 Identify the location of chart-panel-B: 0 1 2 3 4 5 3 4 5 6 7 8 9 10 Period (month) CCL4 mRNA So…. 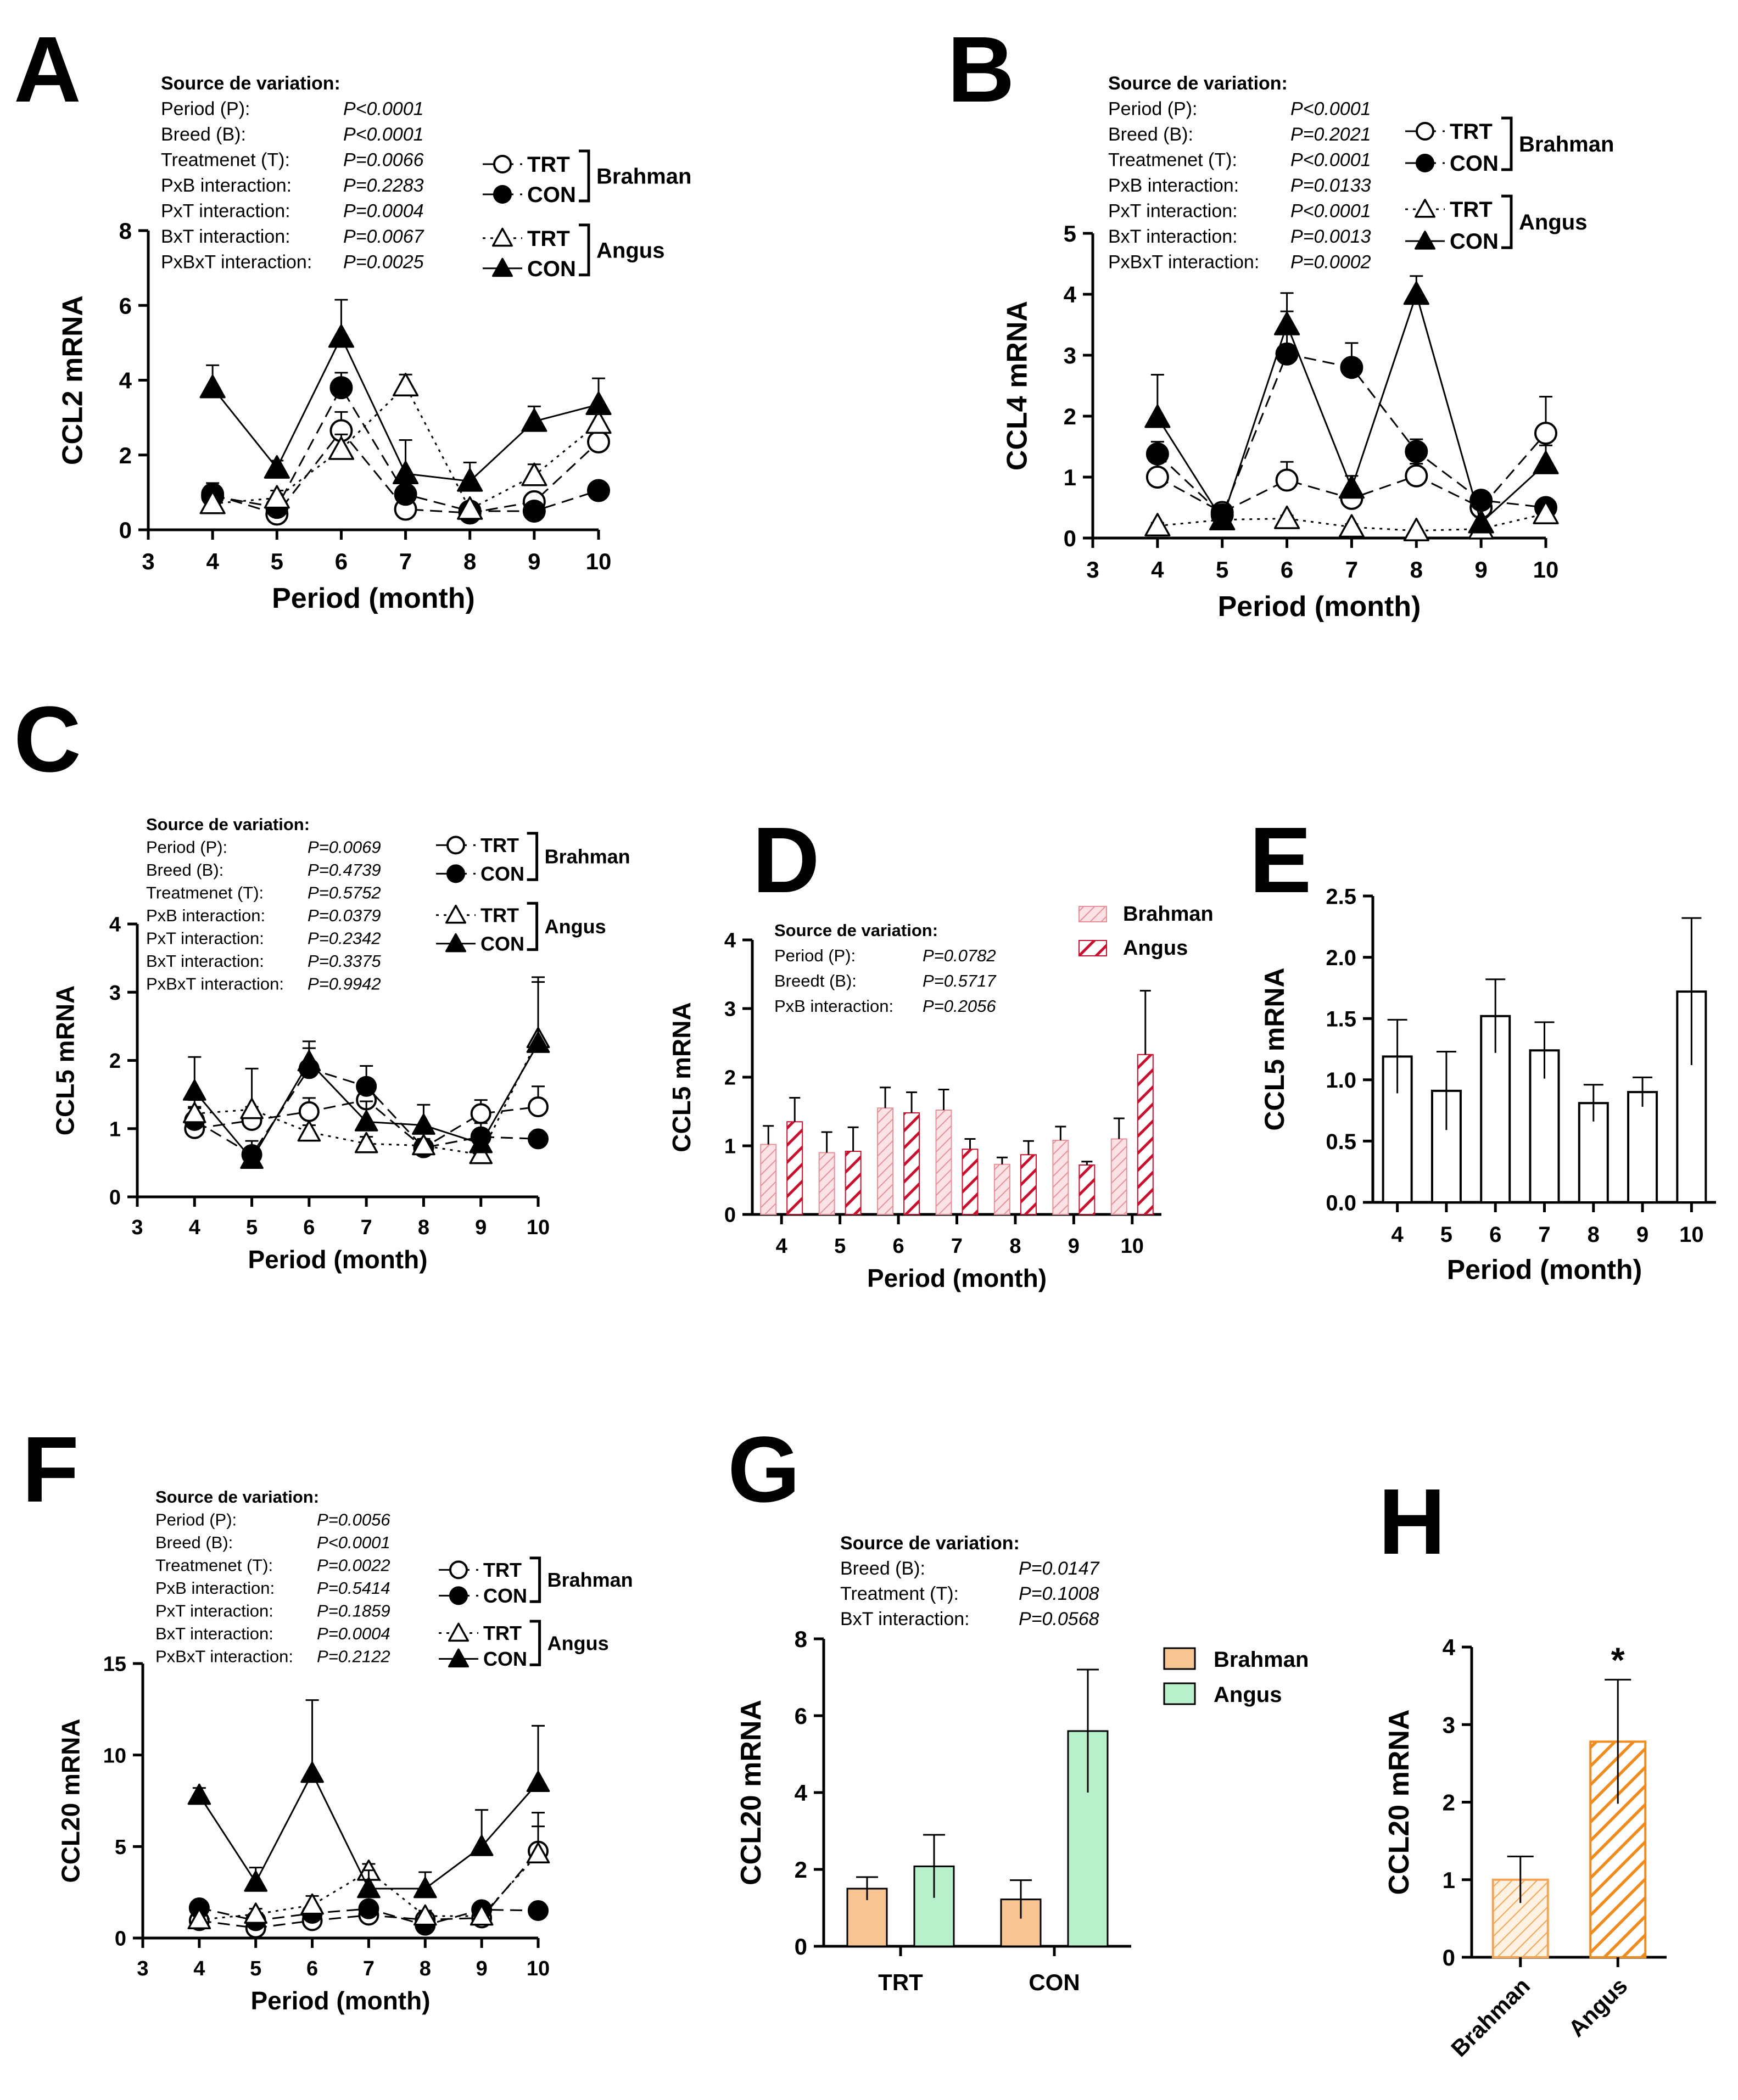
(1308, 348).